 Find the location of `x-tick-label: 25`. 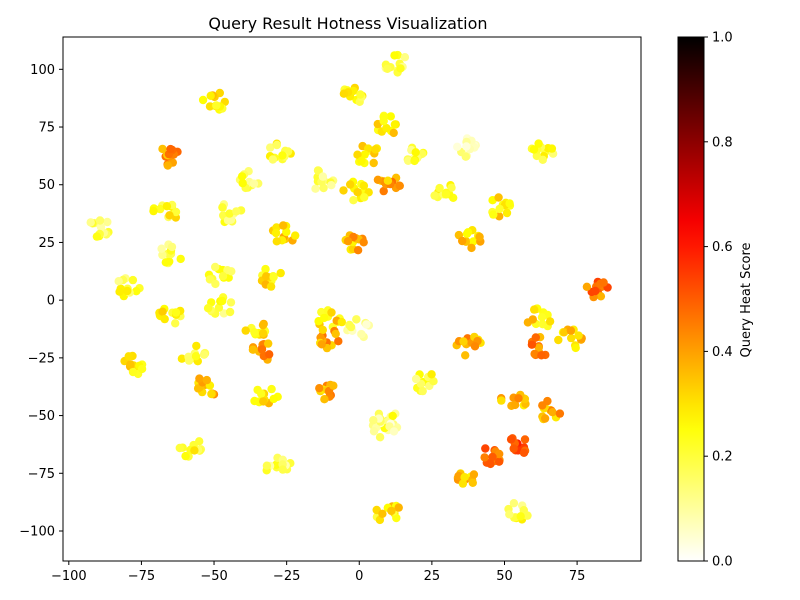

x-tick-label: 25 is located at coordinates (432, 576).